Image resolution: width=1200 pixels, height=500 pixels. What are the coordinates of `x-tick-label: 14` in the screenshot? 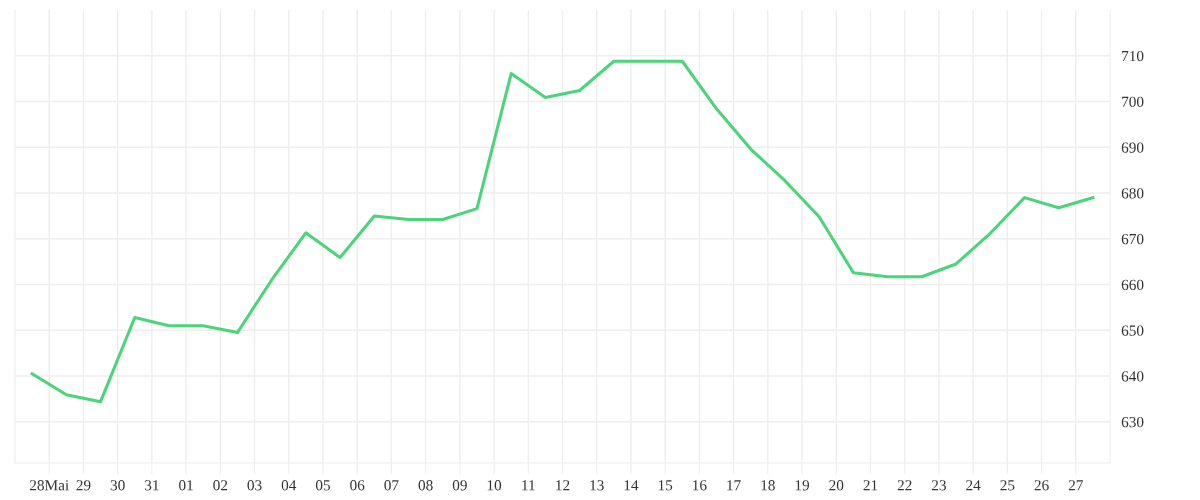 It's located at (631, 485).